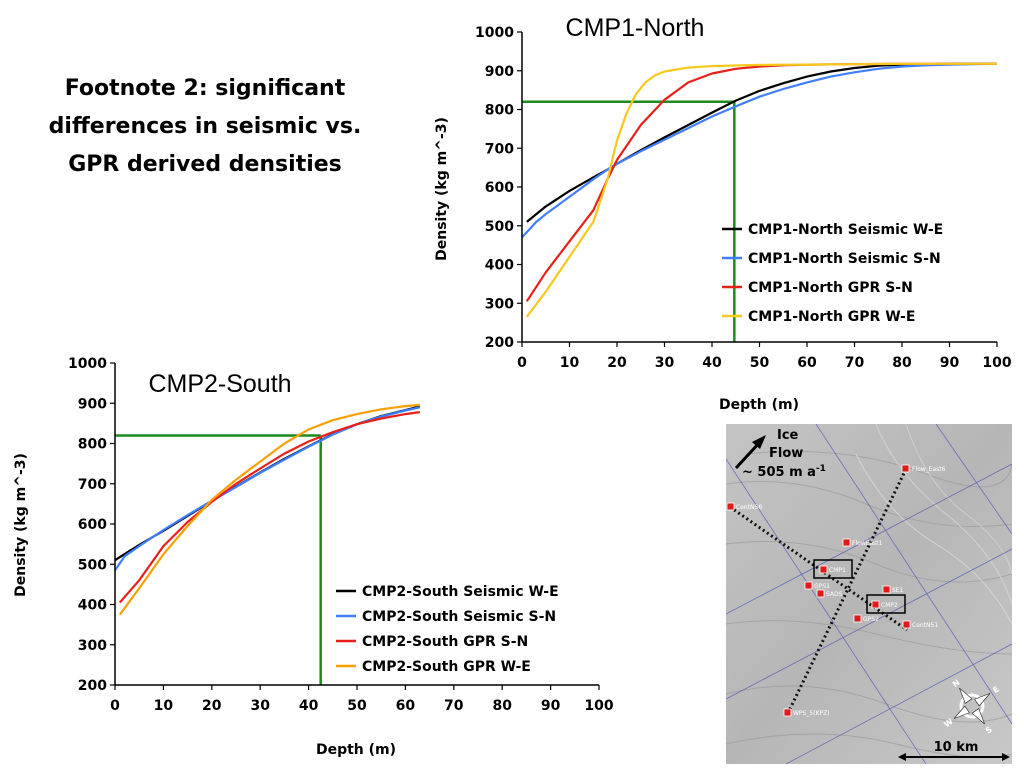 The width and height of the screenshot is (1024, 768). What do you see at coordinates (956, 683) in the screenshot?
I see `svg-text: N` at bounding box center [956, 683].